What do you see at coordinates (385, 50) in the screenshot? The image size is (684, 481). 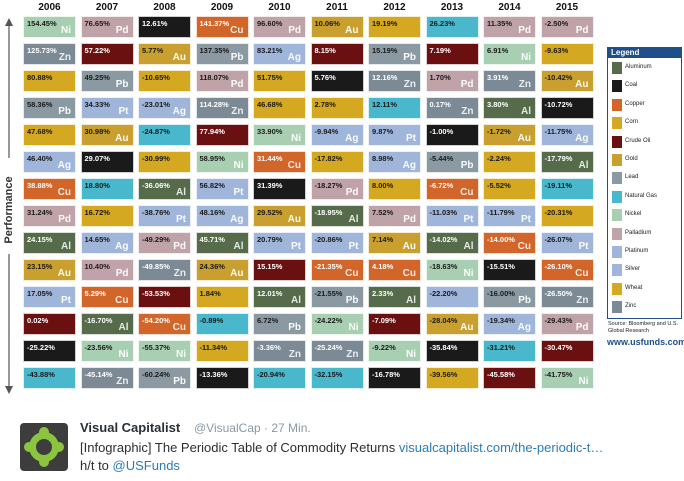 I see `return-value: 15.19%` at bounding box center [385, 50].